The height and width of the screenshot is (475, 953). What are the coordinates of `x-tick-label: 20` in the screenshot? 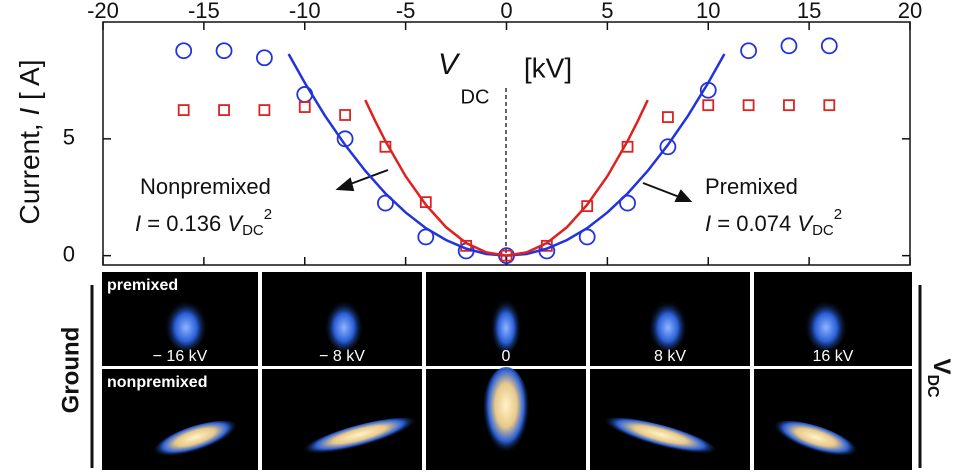 It's located at (910, 11).